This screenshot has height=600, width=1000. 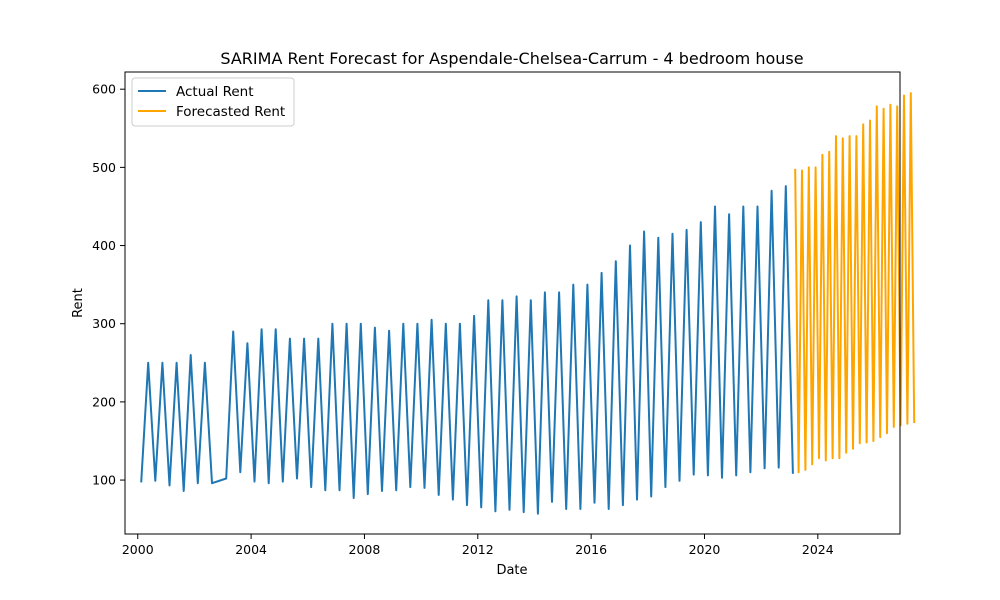 I want to click on x-tick-label: 2004, so click(x=251, y=549).